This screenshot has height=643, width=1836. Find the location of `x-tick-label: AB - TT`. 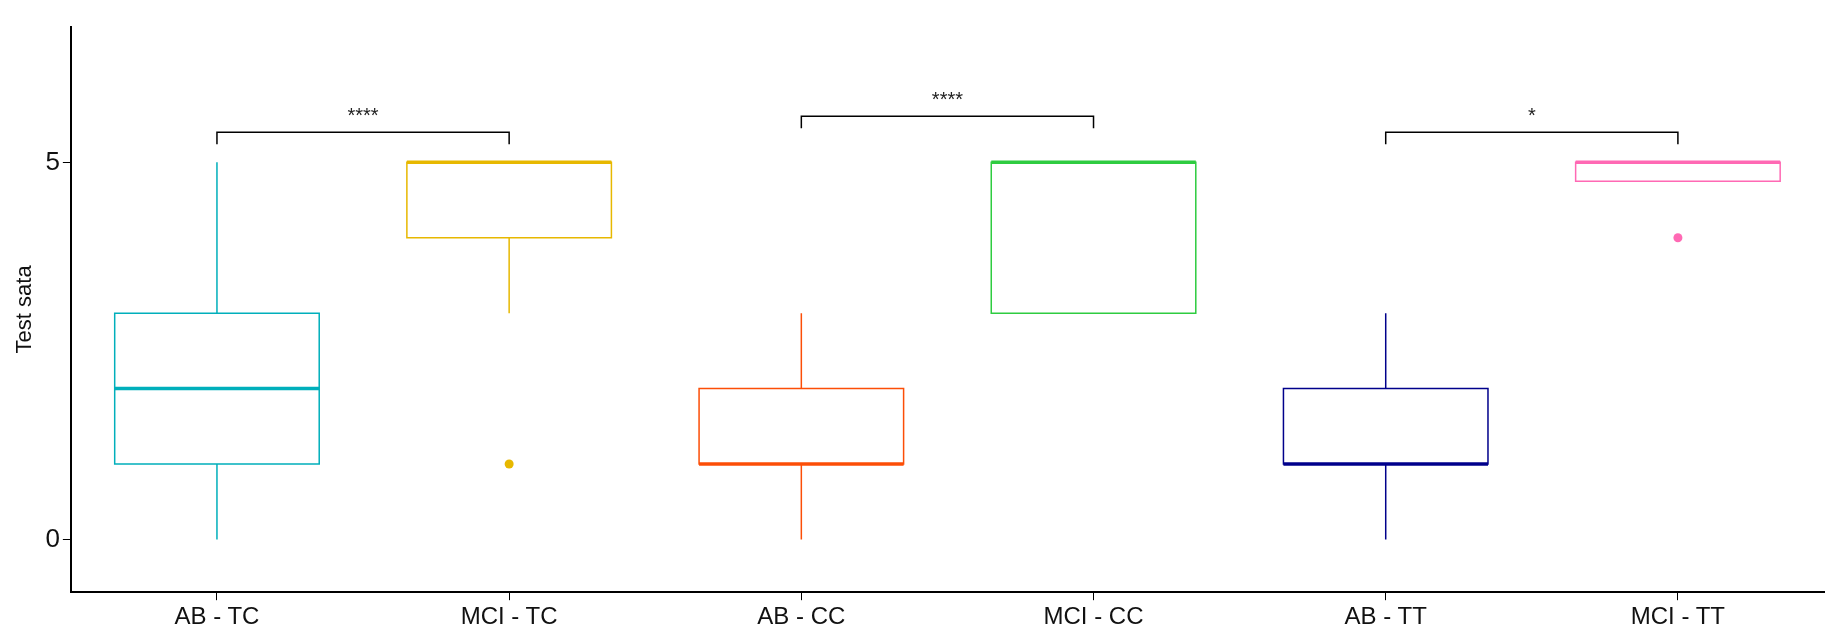

x-tick-label: AB - TT is located at coordinates (1386, 616).